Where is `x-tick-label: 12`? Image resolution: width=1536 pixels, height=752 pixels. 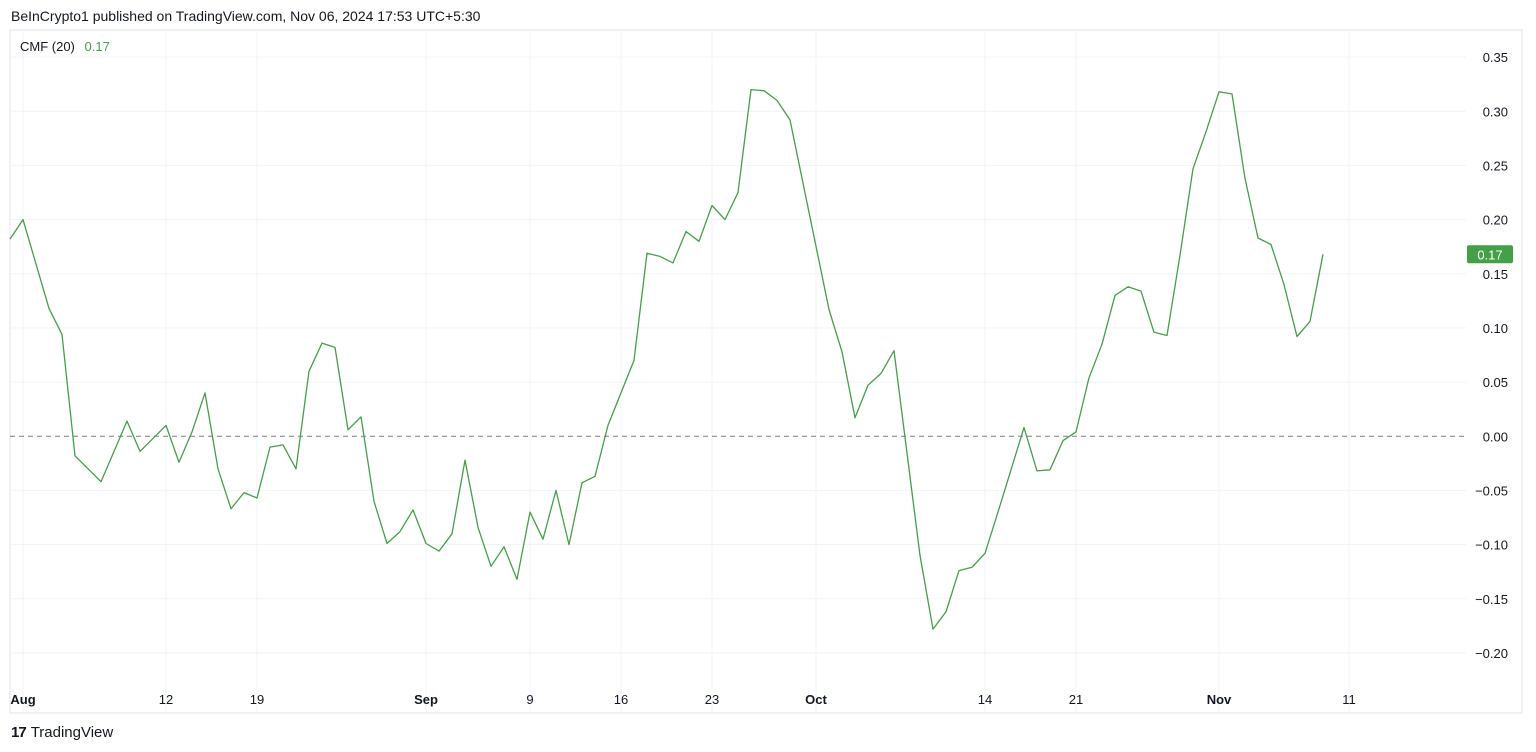
x-tick-label: 12 is located at coordinates (166, 699).